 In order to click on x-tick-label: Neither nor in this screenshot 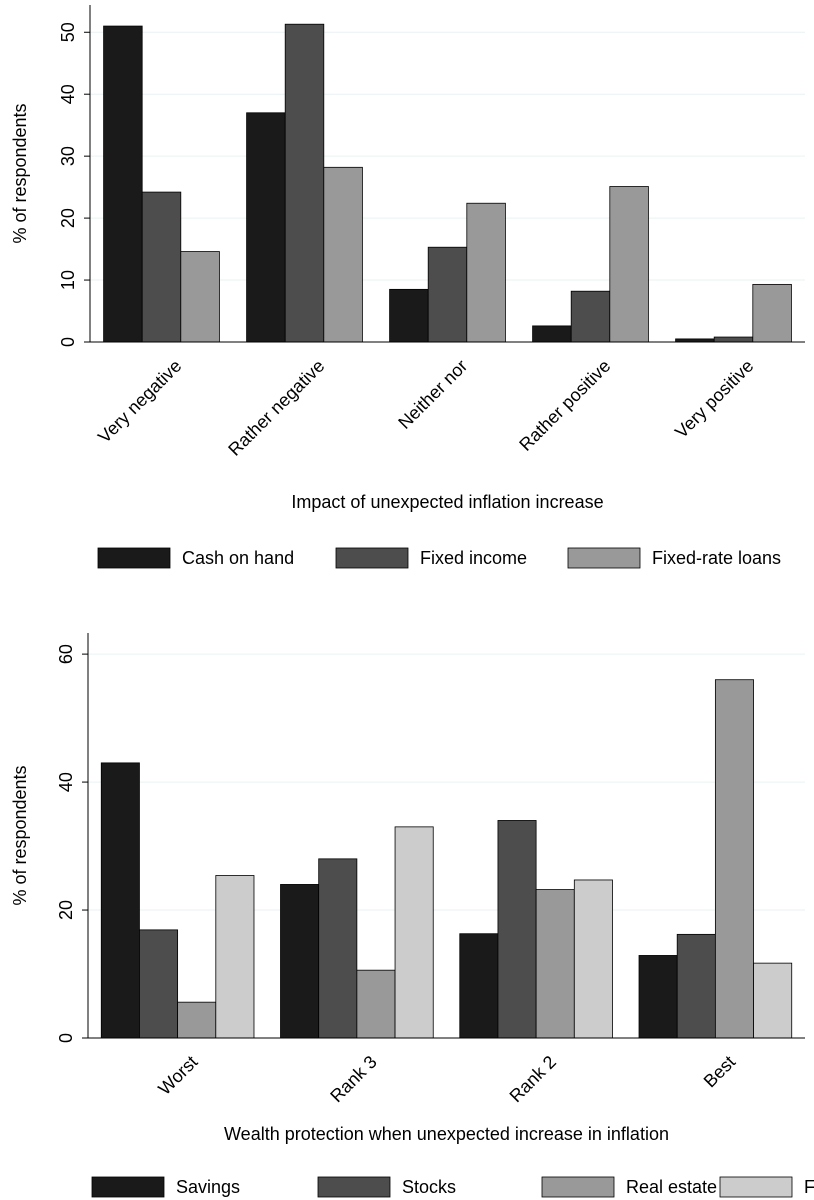, I will do `click(432, 394)`.